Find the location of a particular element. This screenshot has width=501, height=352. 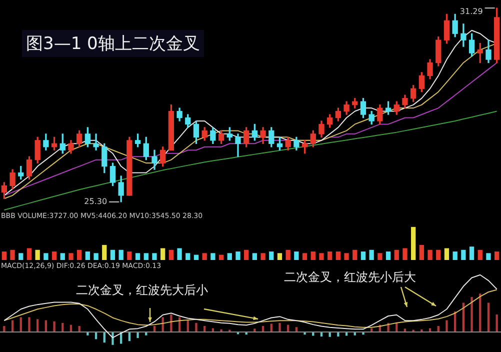

annotation: 31.29 is located at coordinates (471, 11).